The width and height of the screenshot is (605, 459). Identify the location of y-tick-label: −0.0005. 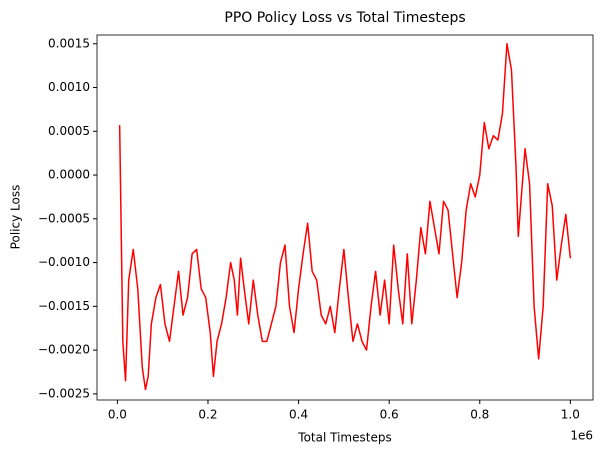
(64, 218).